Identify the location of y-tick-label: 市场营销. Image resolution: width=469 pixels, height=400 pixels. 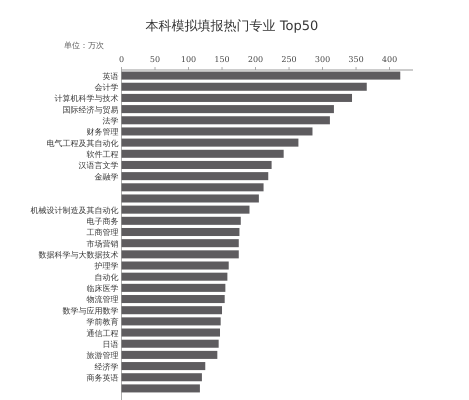
(102, 243).